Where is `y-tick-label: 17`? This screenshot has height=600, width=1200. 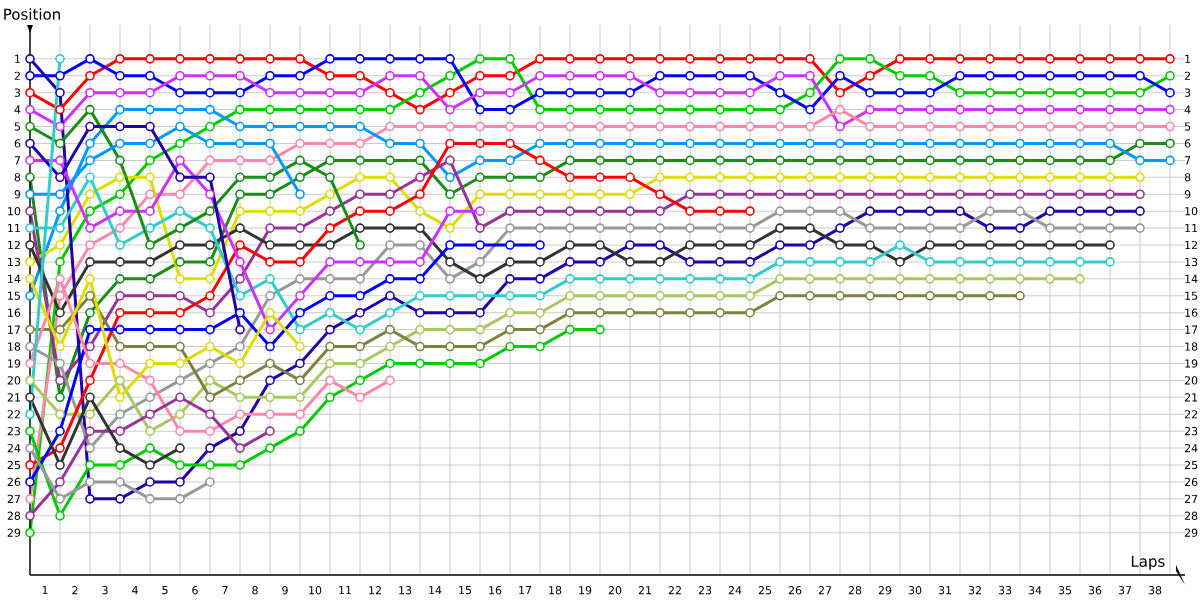
y-tick-label: 17 is located at coordinates (14, 329).